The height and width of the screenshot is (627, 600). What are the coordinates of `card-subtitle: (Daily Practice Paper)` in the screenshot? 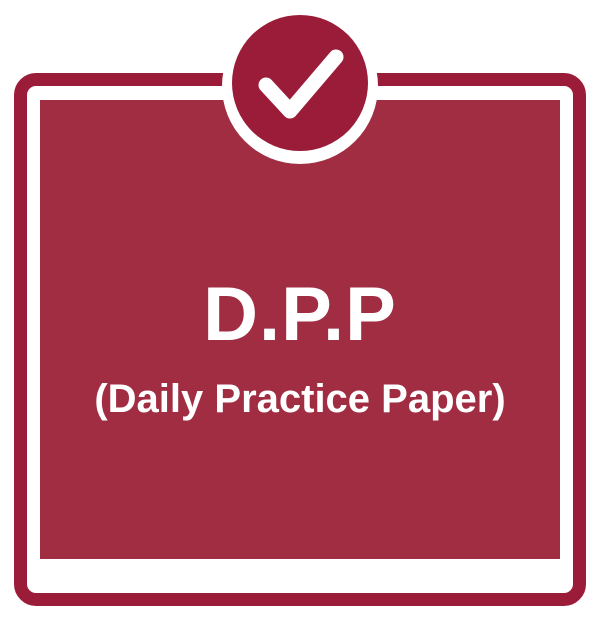 It's located at (300, 398).